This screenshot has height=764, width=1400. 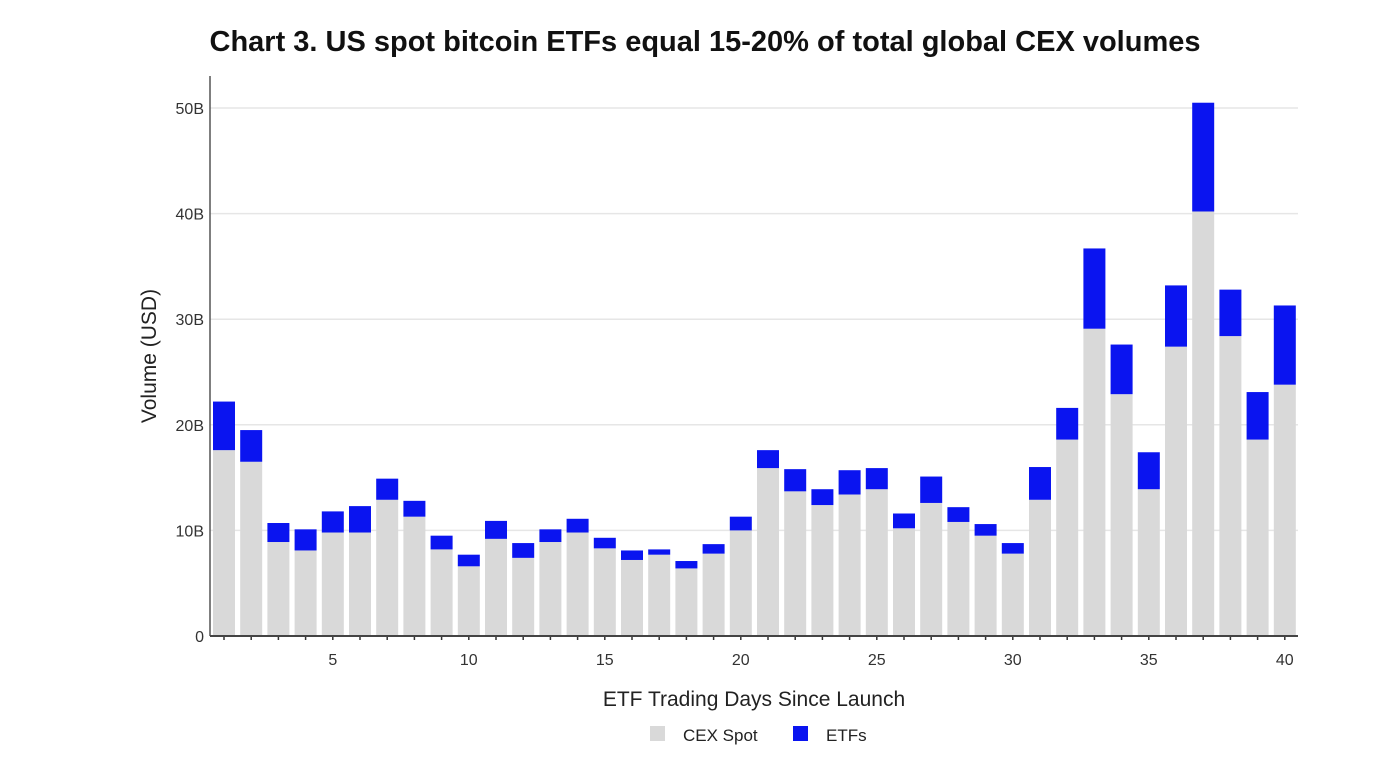 I want to click on x-tick-label: 40, so click(x=1285, y=660).